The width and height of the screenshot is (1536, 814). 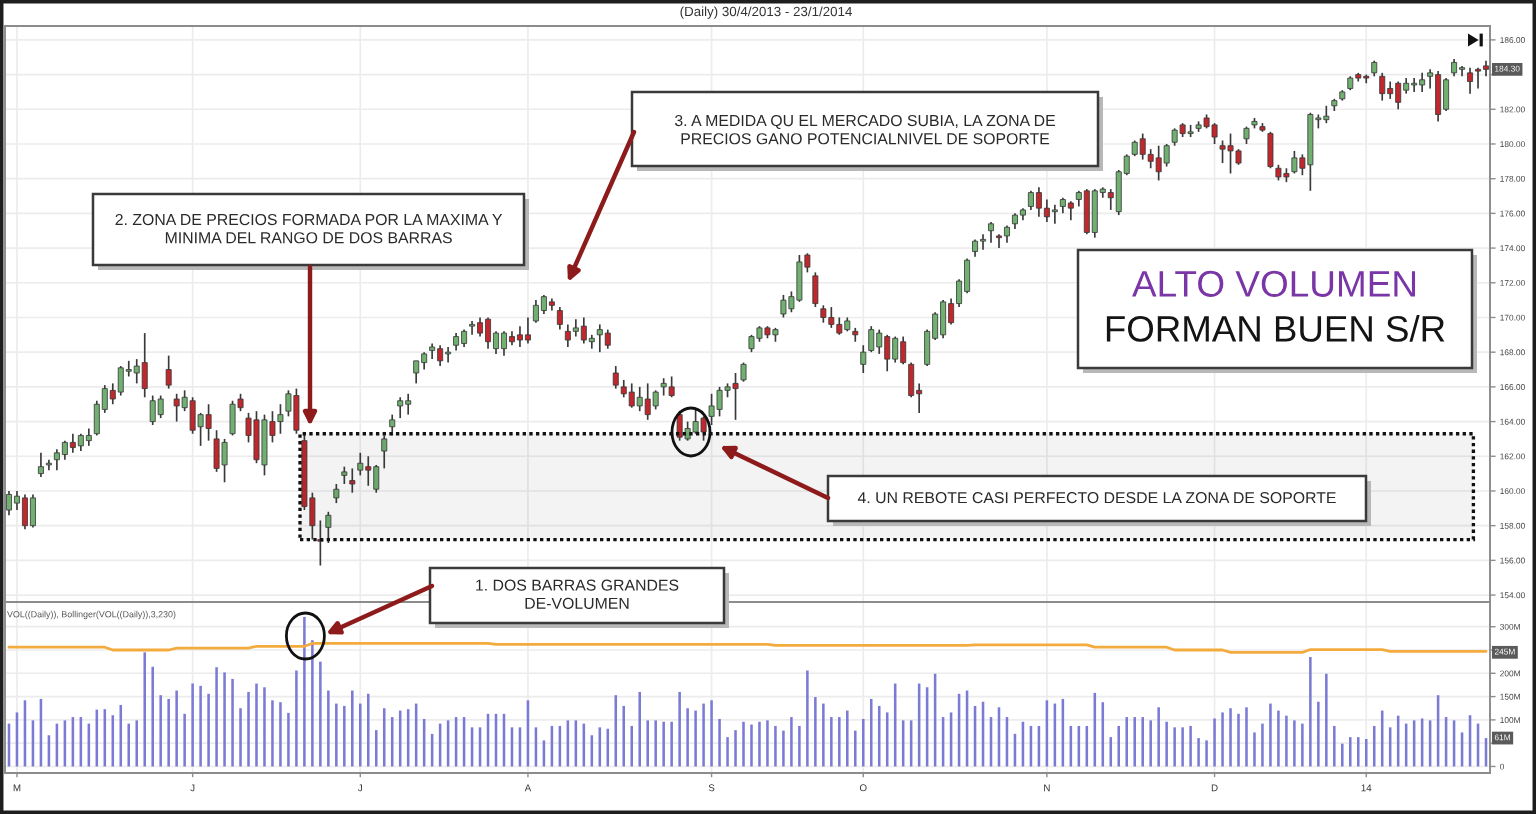 I want to click on annotation: ALTO VOLUMEN, so click(x=1274, y=283).